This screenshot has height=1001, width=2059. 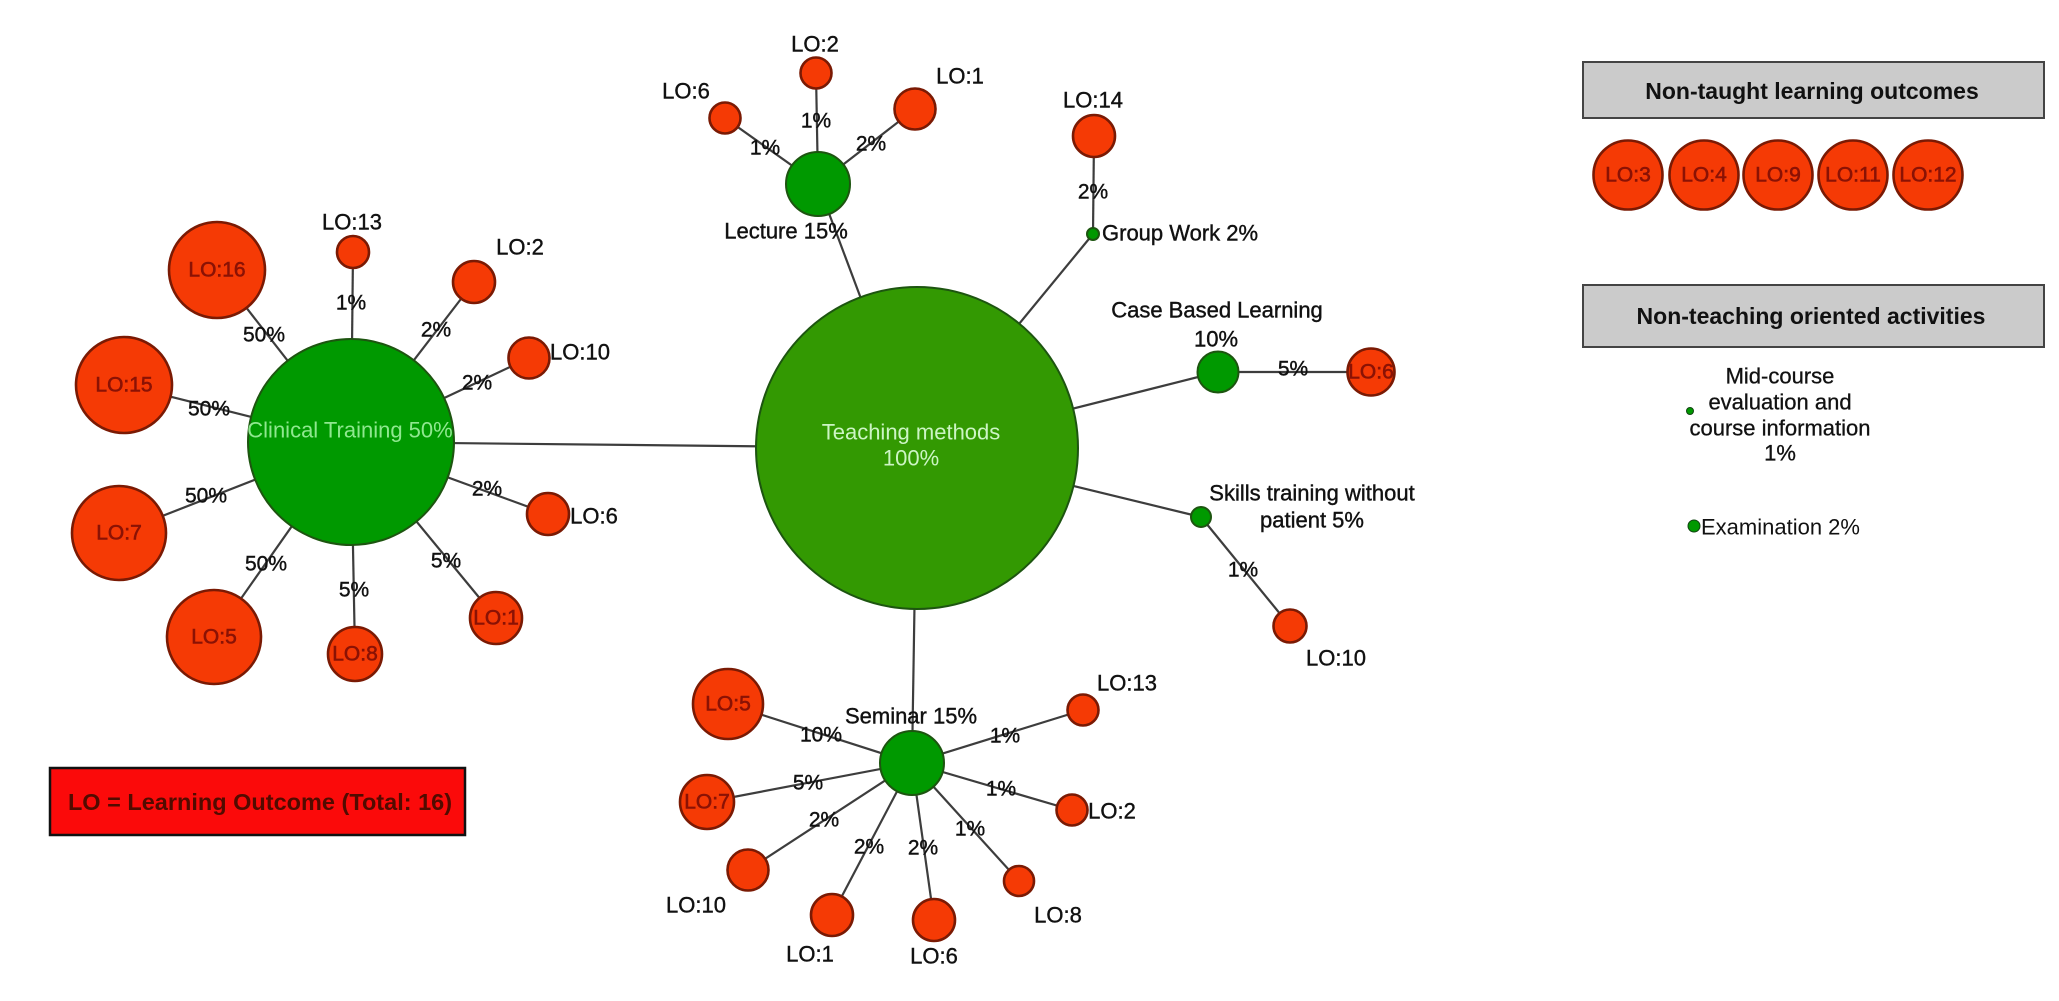 What do you see at coordinates (1311, 493) in the screenshot?
I see `svg-text: Skills training without` at bounding box center [1311, 493].